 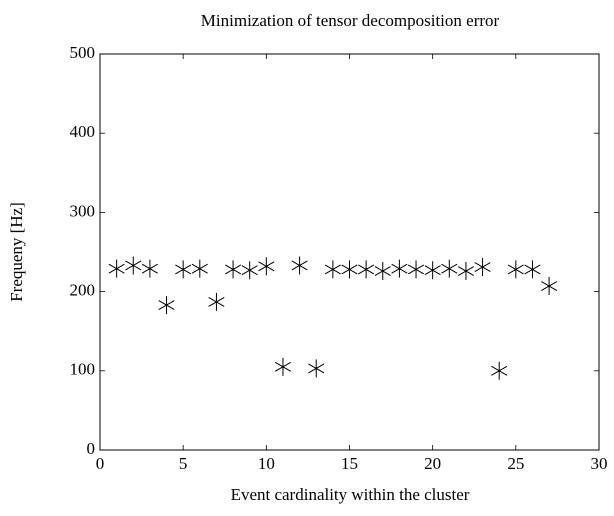 I want to click on x-tick-label: 5, so click(x=183, y=463).